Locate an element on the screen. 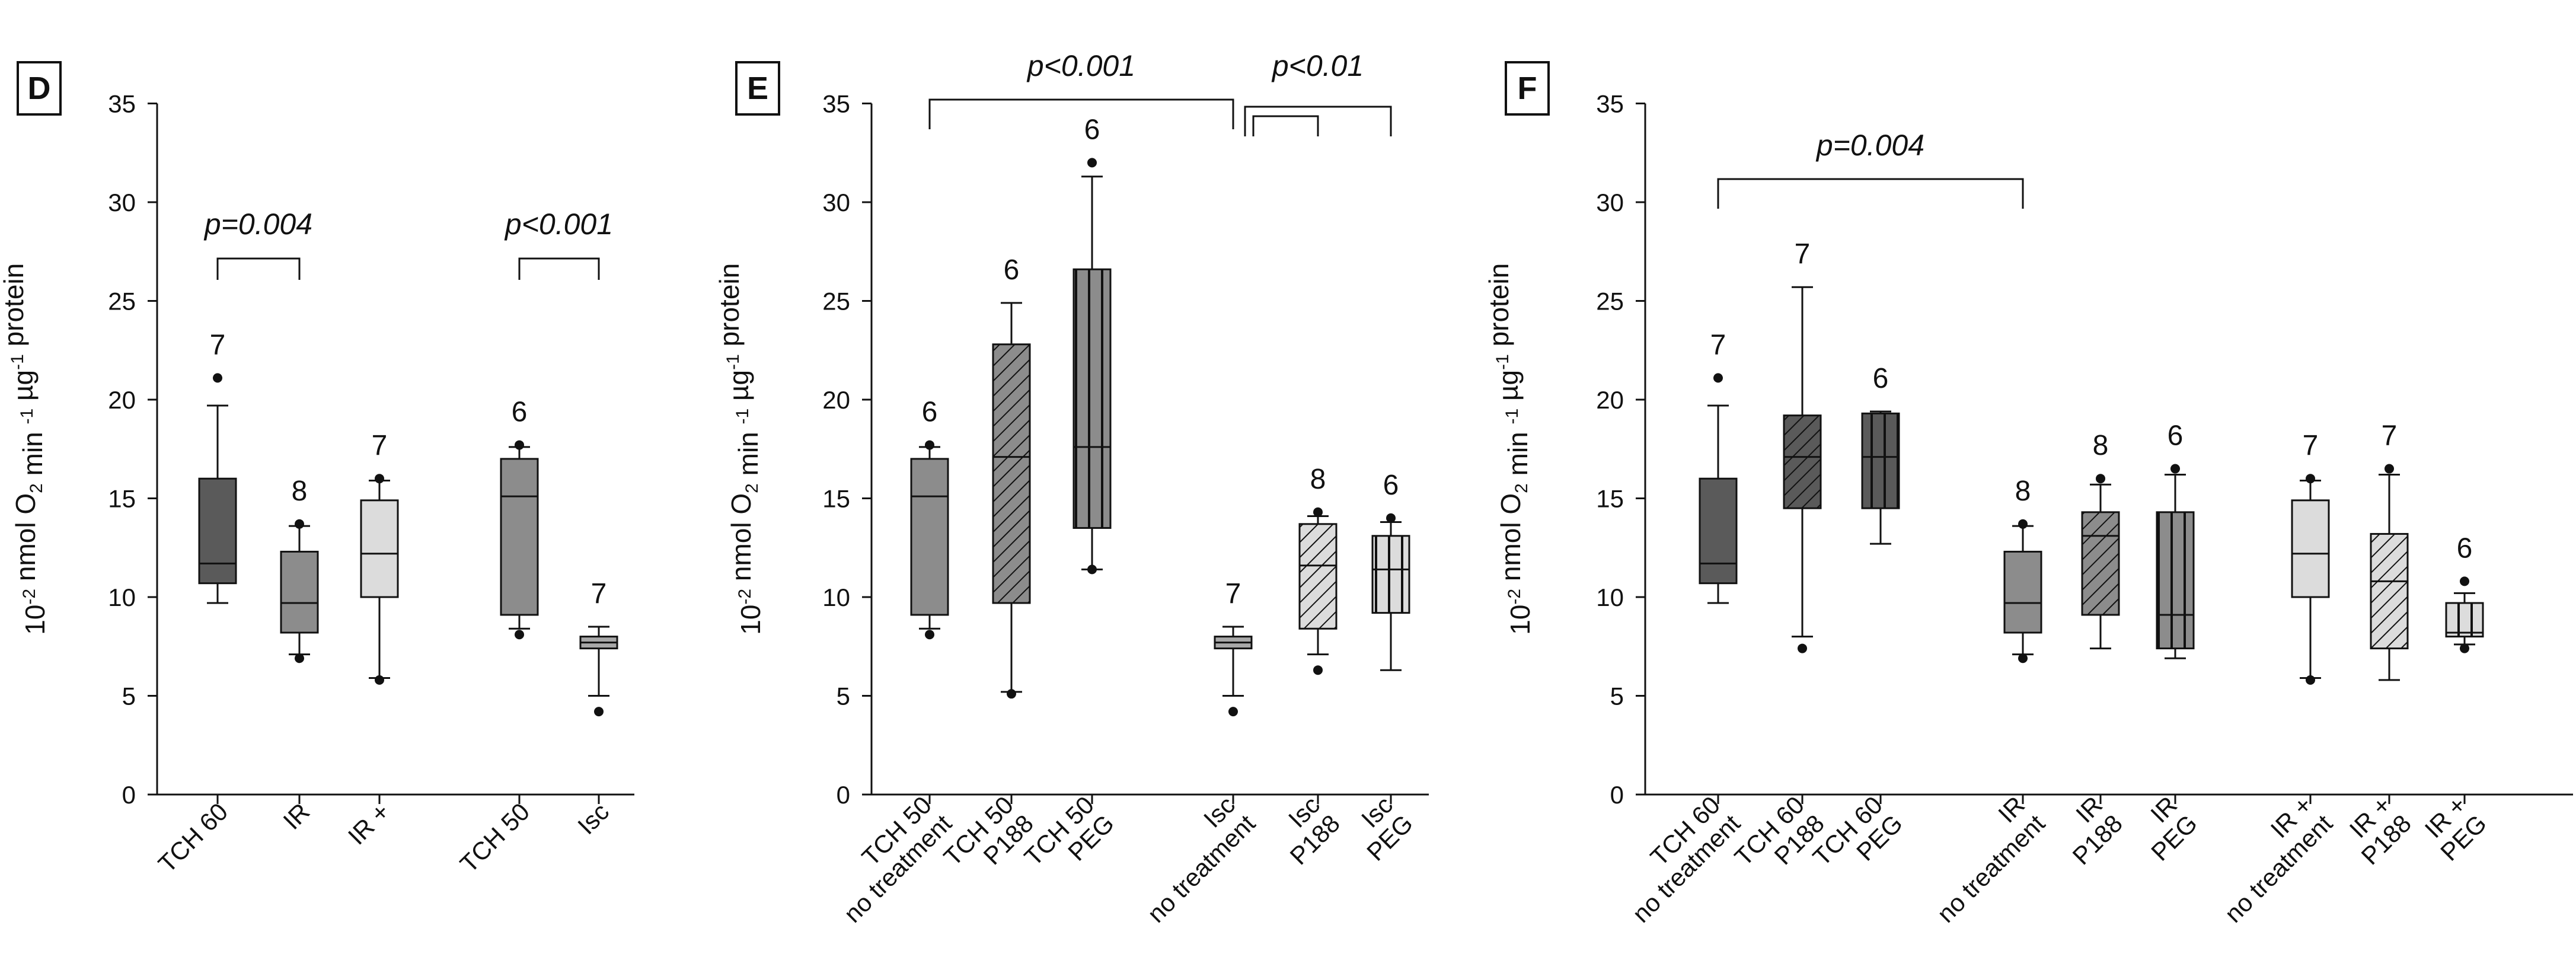  box-tch-60-peg: 6 TCH 60PEG is located at coordinates (1858, 617).